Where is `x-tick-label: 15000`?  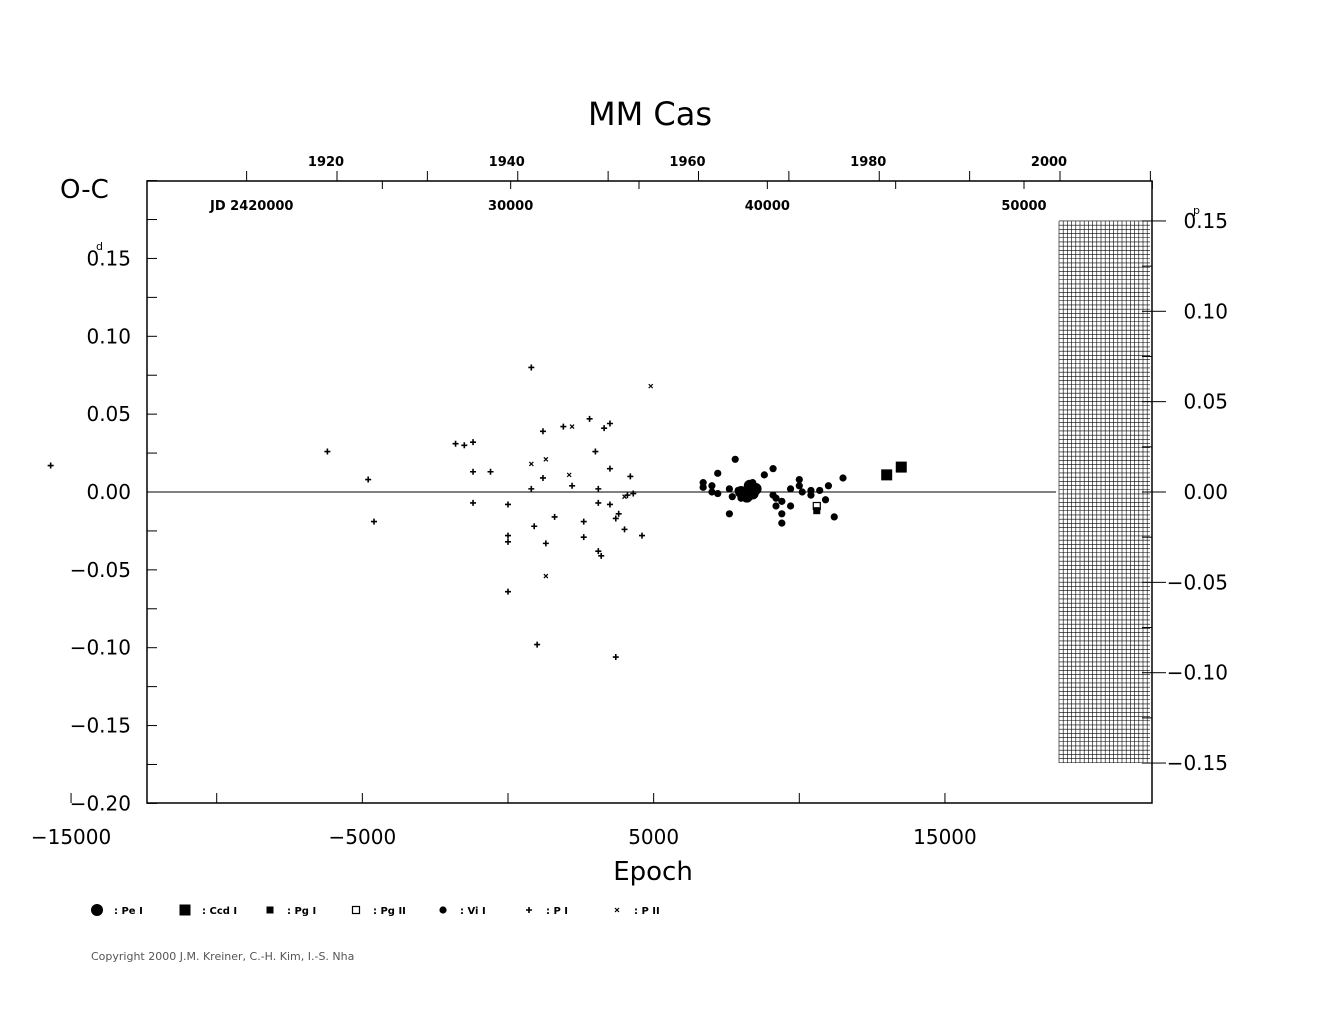
x-tick-label: 15000 is located at coordinates (945, 837).